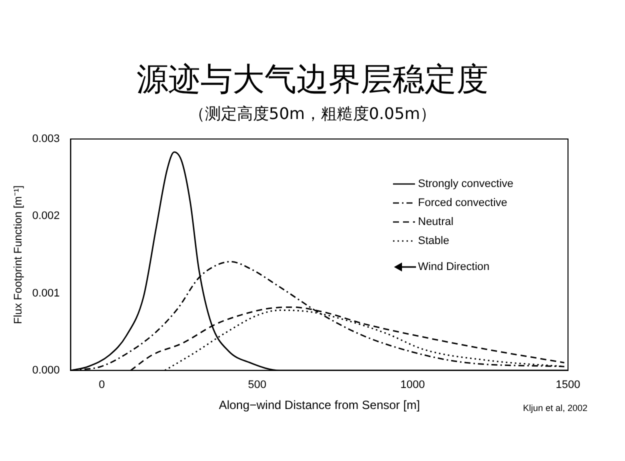 This screenshot has height=461, width=625. What do you see at coordinates (434, 241) in the screenshot?
I see `legend-label: Stable` at bounding box center [434, 241].